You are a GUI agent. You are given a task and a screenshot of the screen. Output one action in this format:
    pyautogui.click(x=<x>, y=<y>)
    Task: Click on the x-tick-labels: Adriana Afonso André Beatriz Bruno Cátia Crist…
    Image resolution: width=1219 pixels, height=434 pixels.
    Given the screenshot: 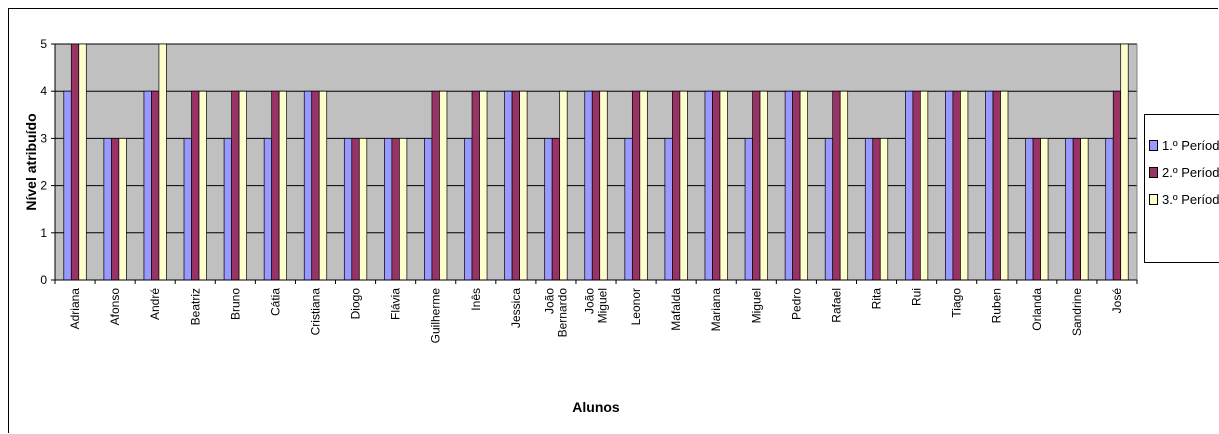 What is the action you would take?
    pyautogui.click(x=596, y=316)
    